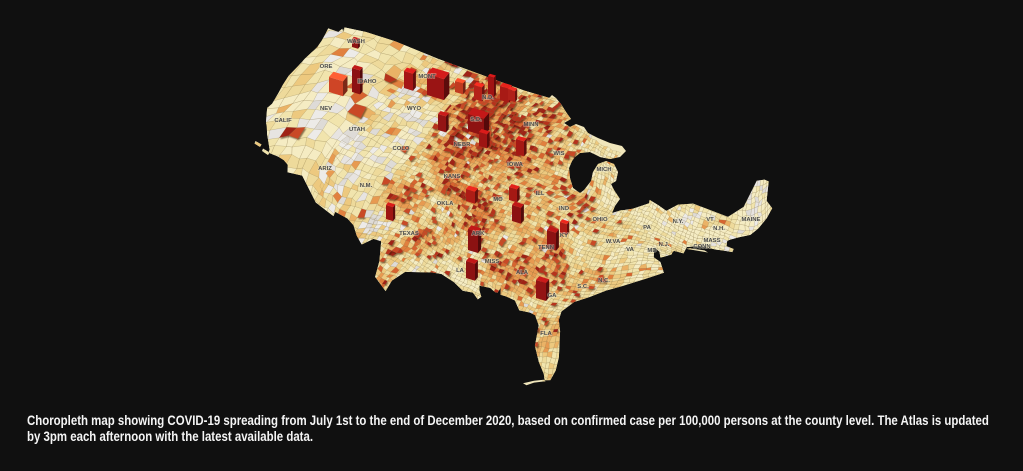 The height and width of the screenshot is (471, 1023). What do you see at coordinates (325, 169) in the screenshot?
I see `svg-text: ARIZ` at bounding box center [325, 169].